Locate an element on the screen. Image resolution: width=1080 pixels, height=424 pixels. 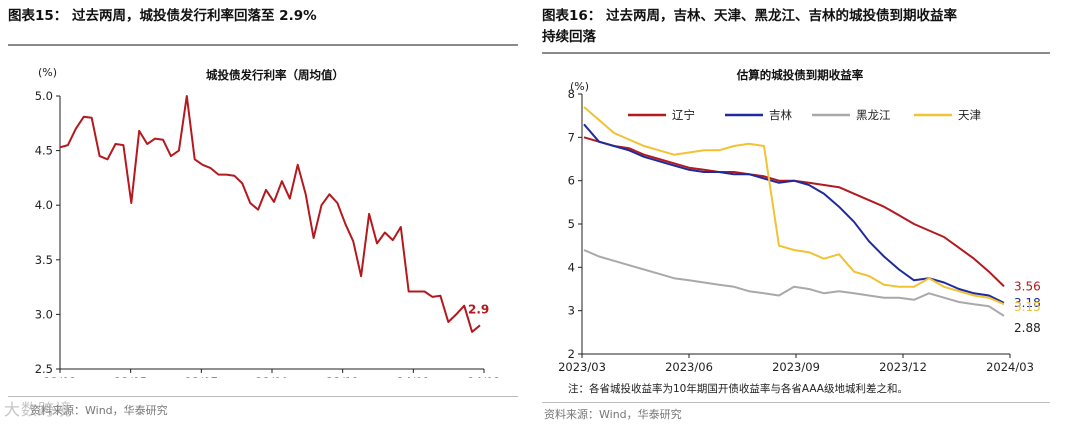
x-tick-label: 24/01 is located at coordinates (413, 376).